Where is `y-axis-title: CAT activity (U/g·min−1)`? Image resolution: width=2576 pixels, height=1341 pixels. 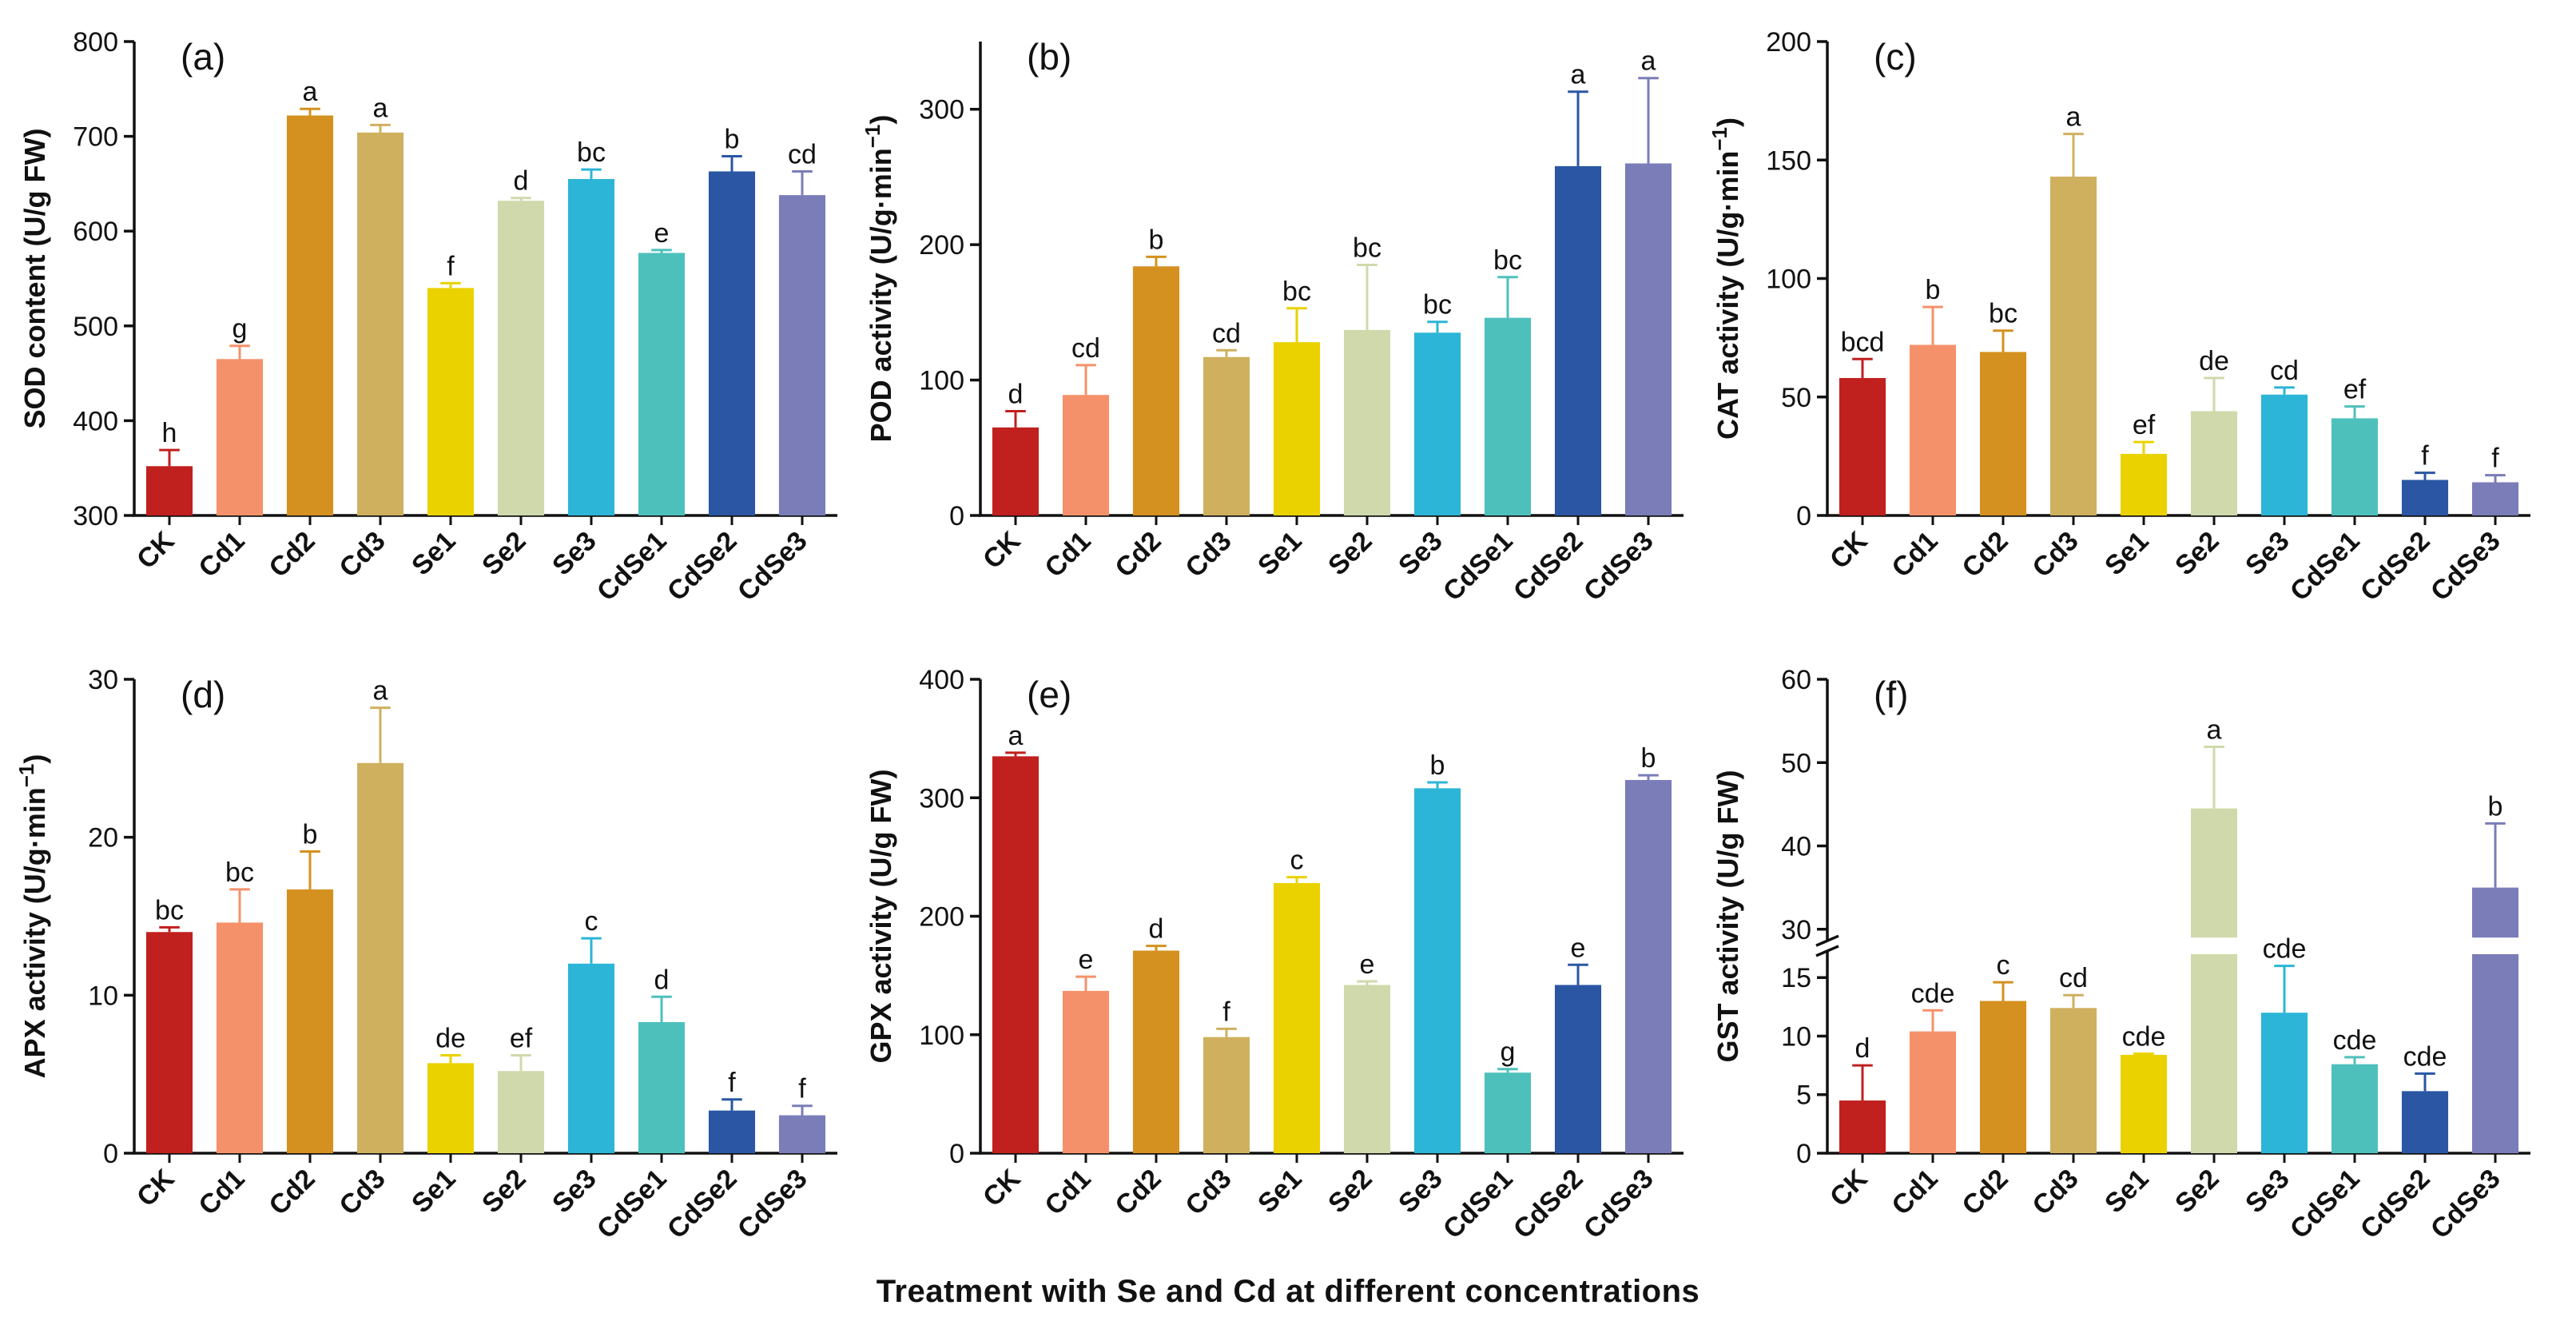
y-axis-title: CAT activity (U/g·min−1) is located at coordinates (1725, 279).